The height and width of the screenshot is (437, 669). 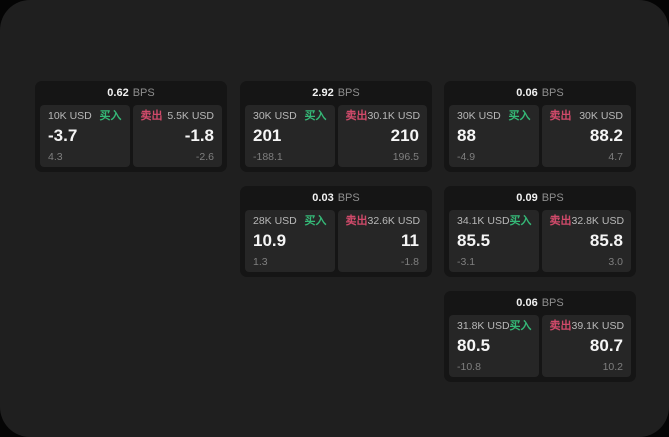 What do you see at coordinates (469, 366) in the screenshot?
I see `buy-change: -10.8` at bounding box center [469, 366].